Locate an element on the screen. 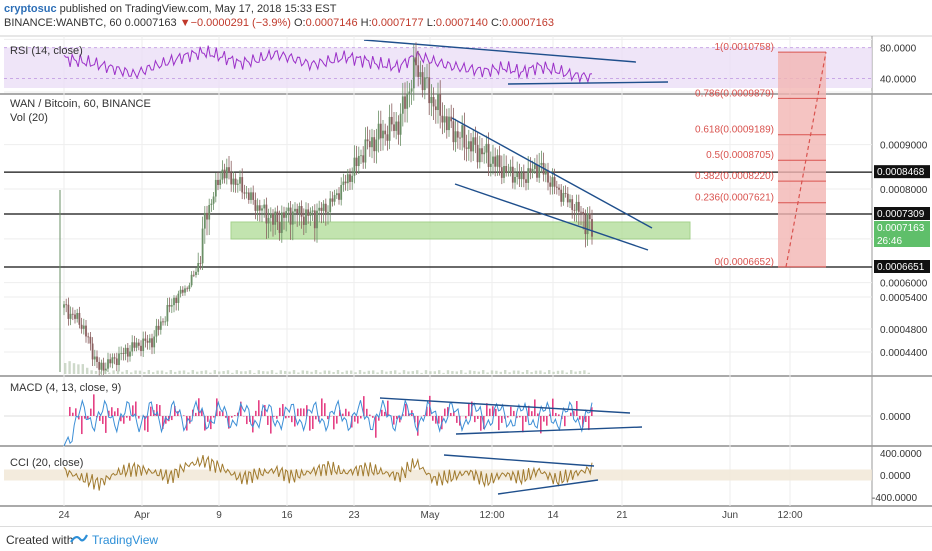 This screenshot has width=932, height=551. tradingview-brand-link: TradingView is located at coordinates (125, 540).